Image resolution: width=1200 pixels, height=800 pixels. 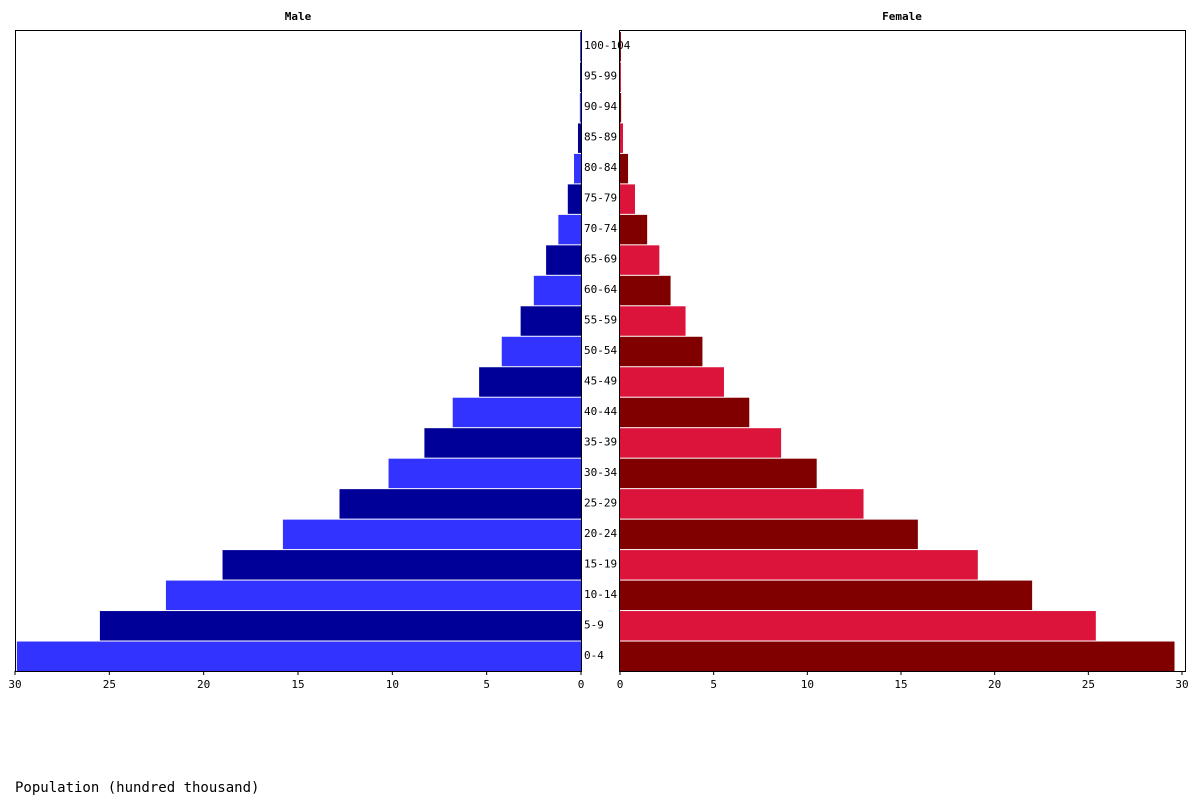 I want to click on category-label: 70-74, so click(x=600, y=228).